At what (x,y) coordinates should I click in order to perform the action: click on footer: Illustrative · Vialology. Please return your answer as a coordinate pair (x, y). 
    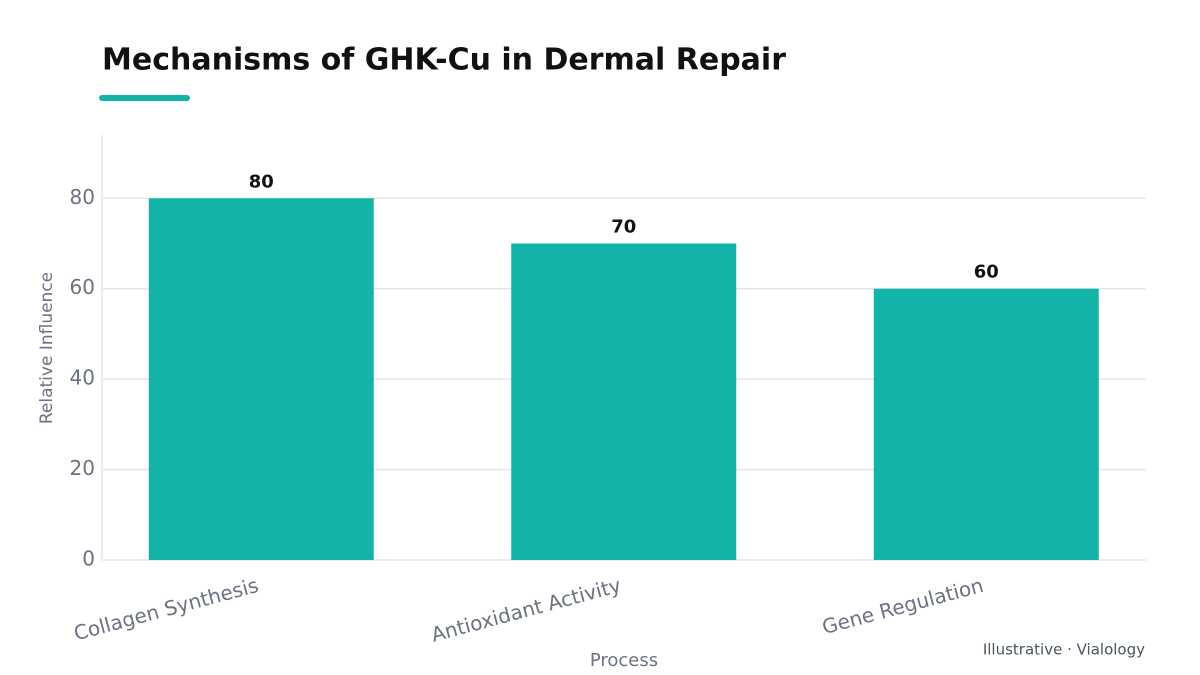
    Looking at the image, I should click on (1064, 650).